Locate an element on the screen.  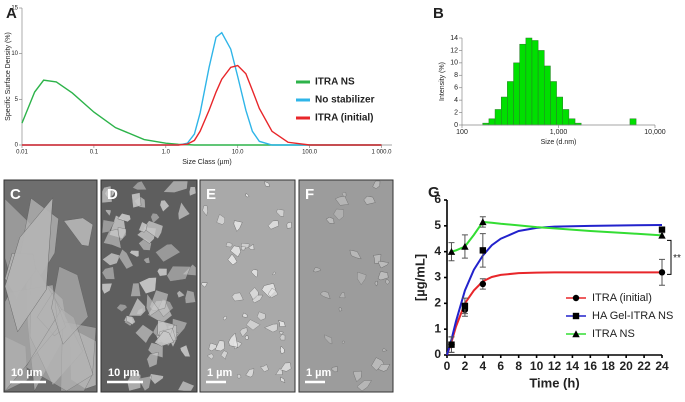
y-axis-title: [µg/mL] is located at coordinates (419, 277).